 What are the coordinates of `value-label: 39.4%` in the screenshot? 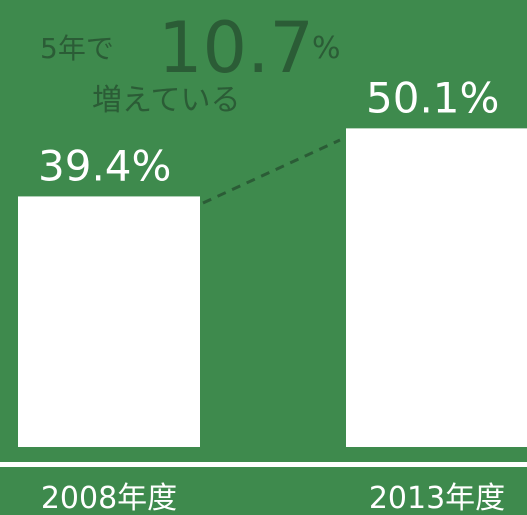 It's located at (104, 165).